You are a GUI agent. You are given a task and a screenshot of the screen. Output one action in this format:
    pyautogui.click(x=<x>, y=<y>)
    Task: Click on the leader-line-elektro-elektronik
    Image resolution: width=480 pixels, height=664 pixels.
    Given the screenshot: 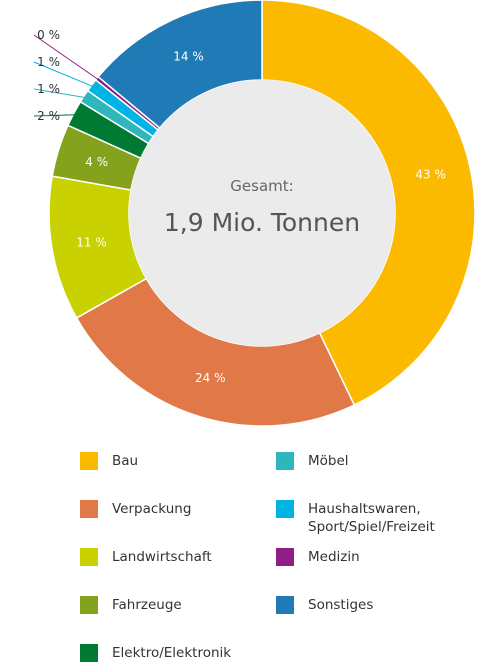 What is the action you would take?
    pyautogui.click(x=55, y=115)
    